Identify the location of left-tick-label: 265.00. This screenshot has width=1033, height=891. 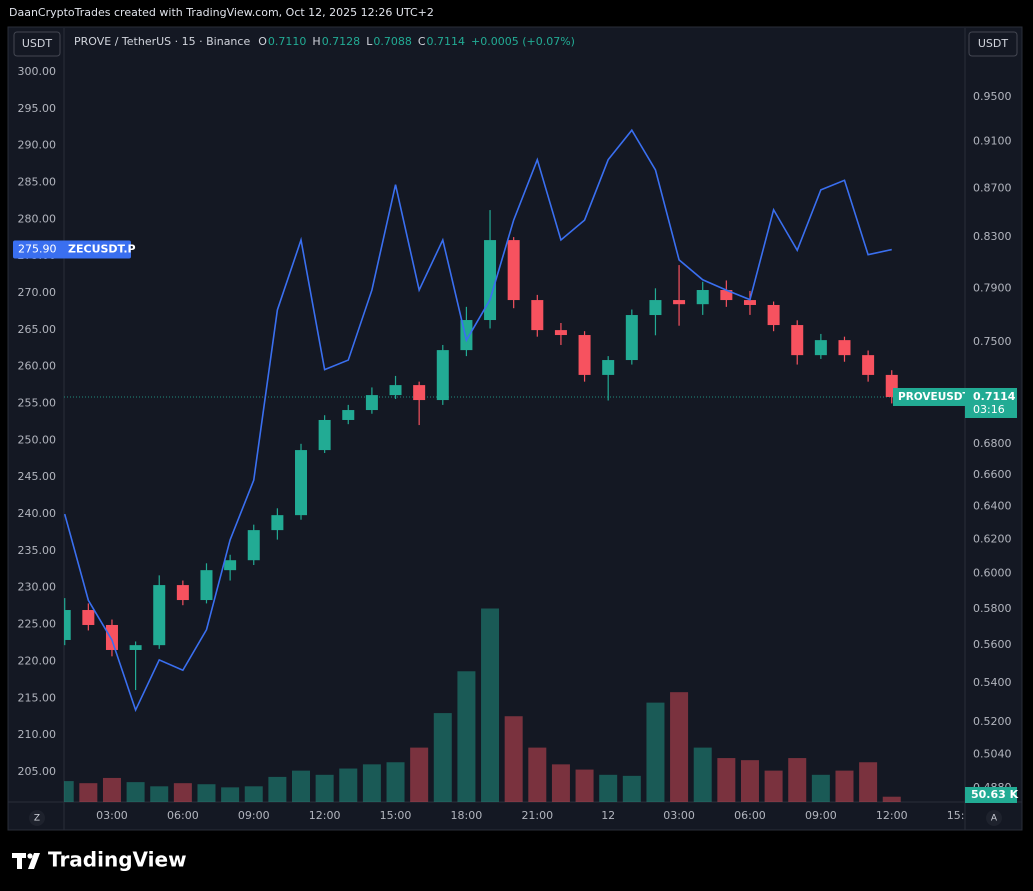
(37, 329).